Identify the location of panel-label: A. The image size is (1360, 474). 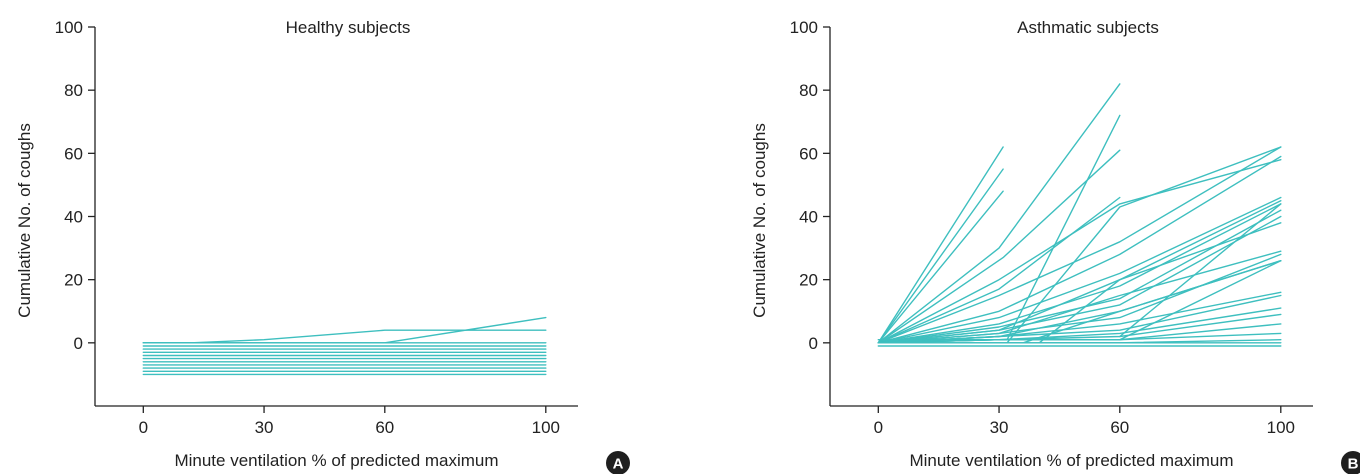
(618, 464).